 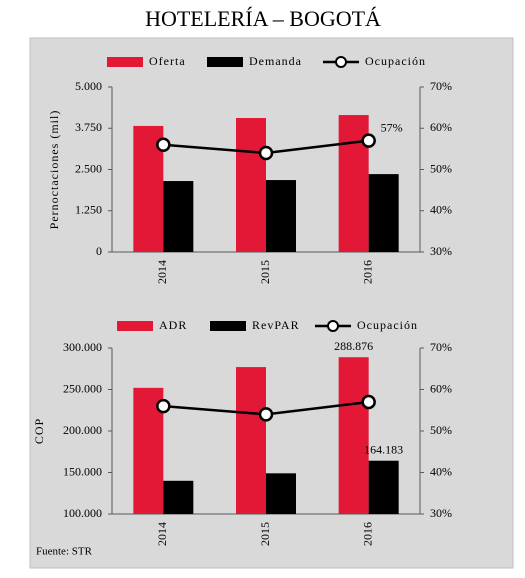 I want to click on y-tick-label: 5.000, so click(x=88, y=86).